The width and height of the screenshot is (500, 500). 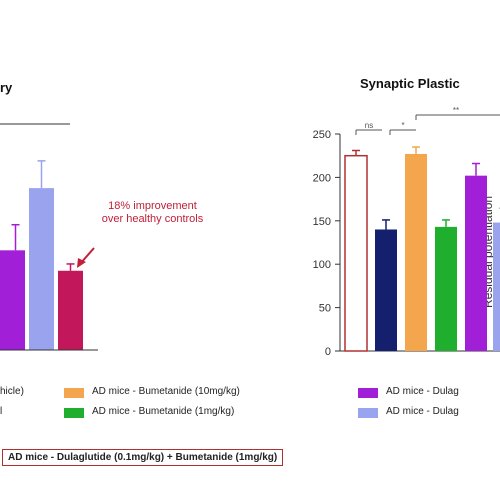 What do you see at coordinates (402, 125) in the screenshot?
I see `significance-label: *` at bounding box center [402, 125].